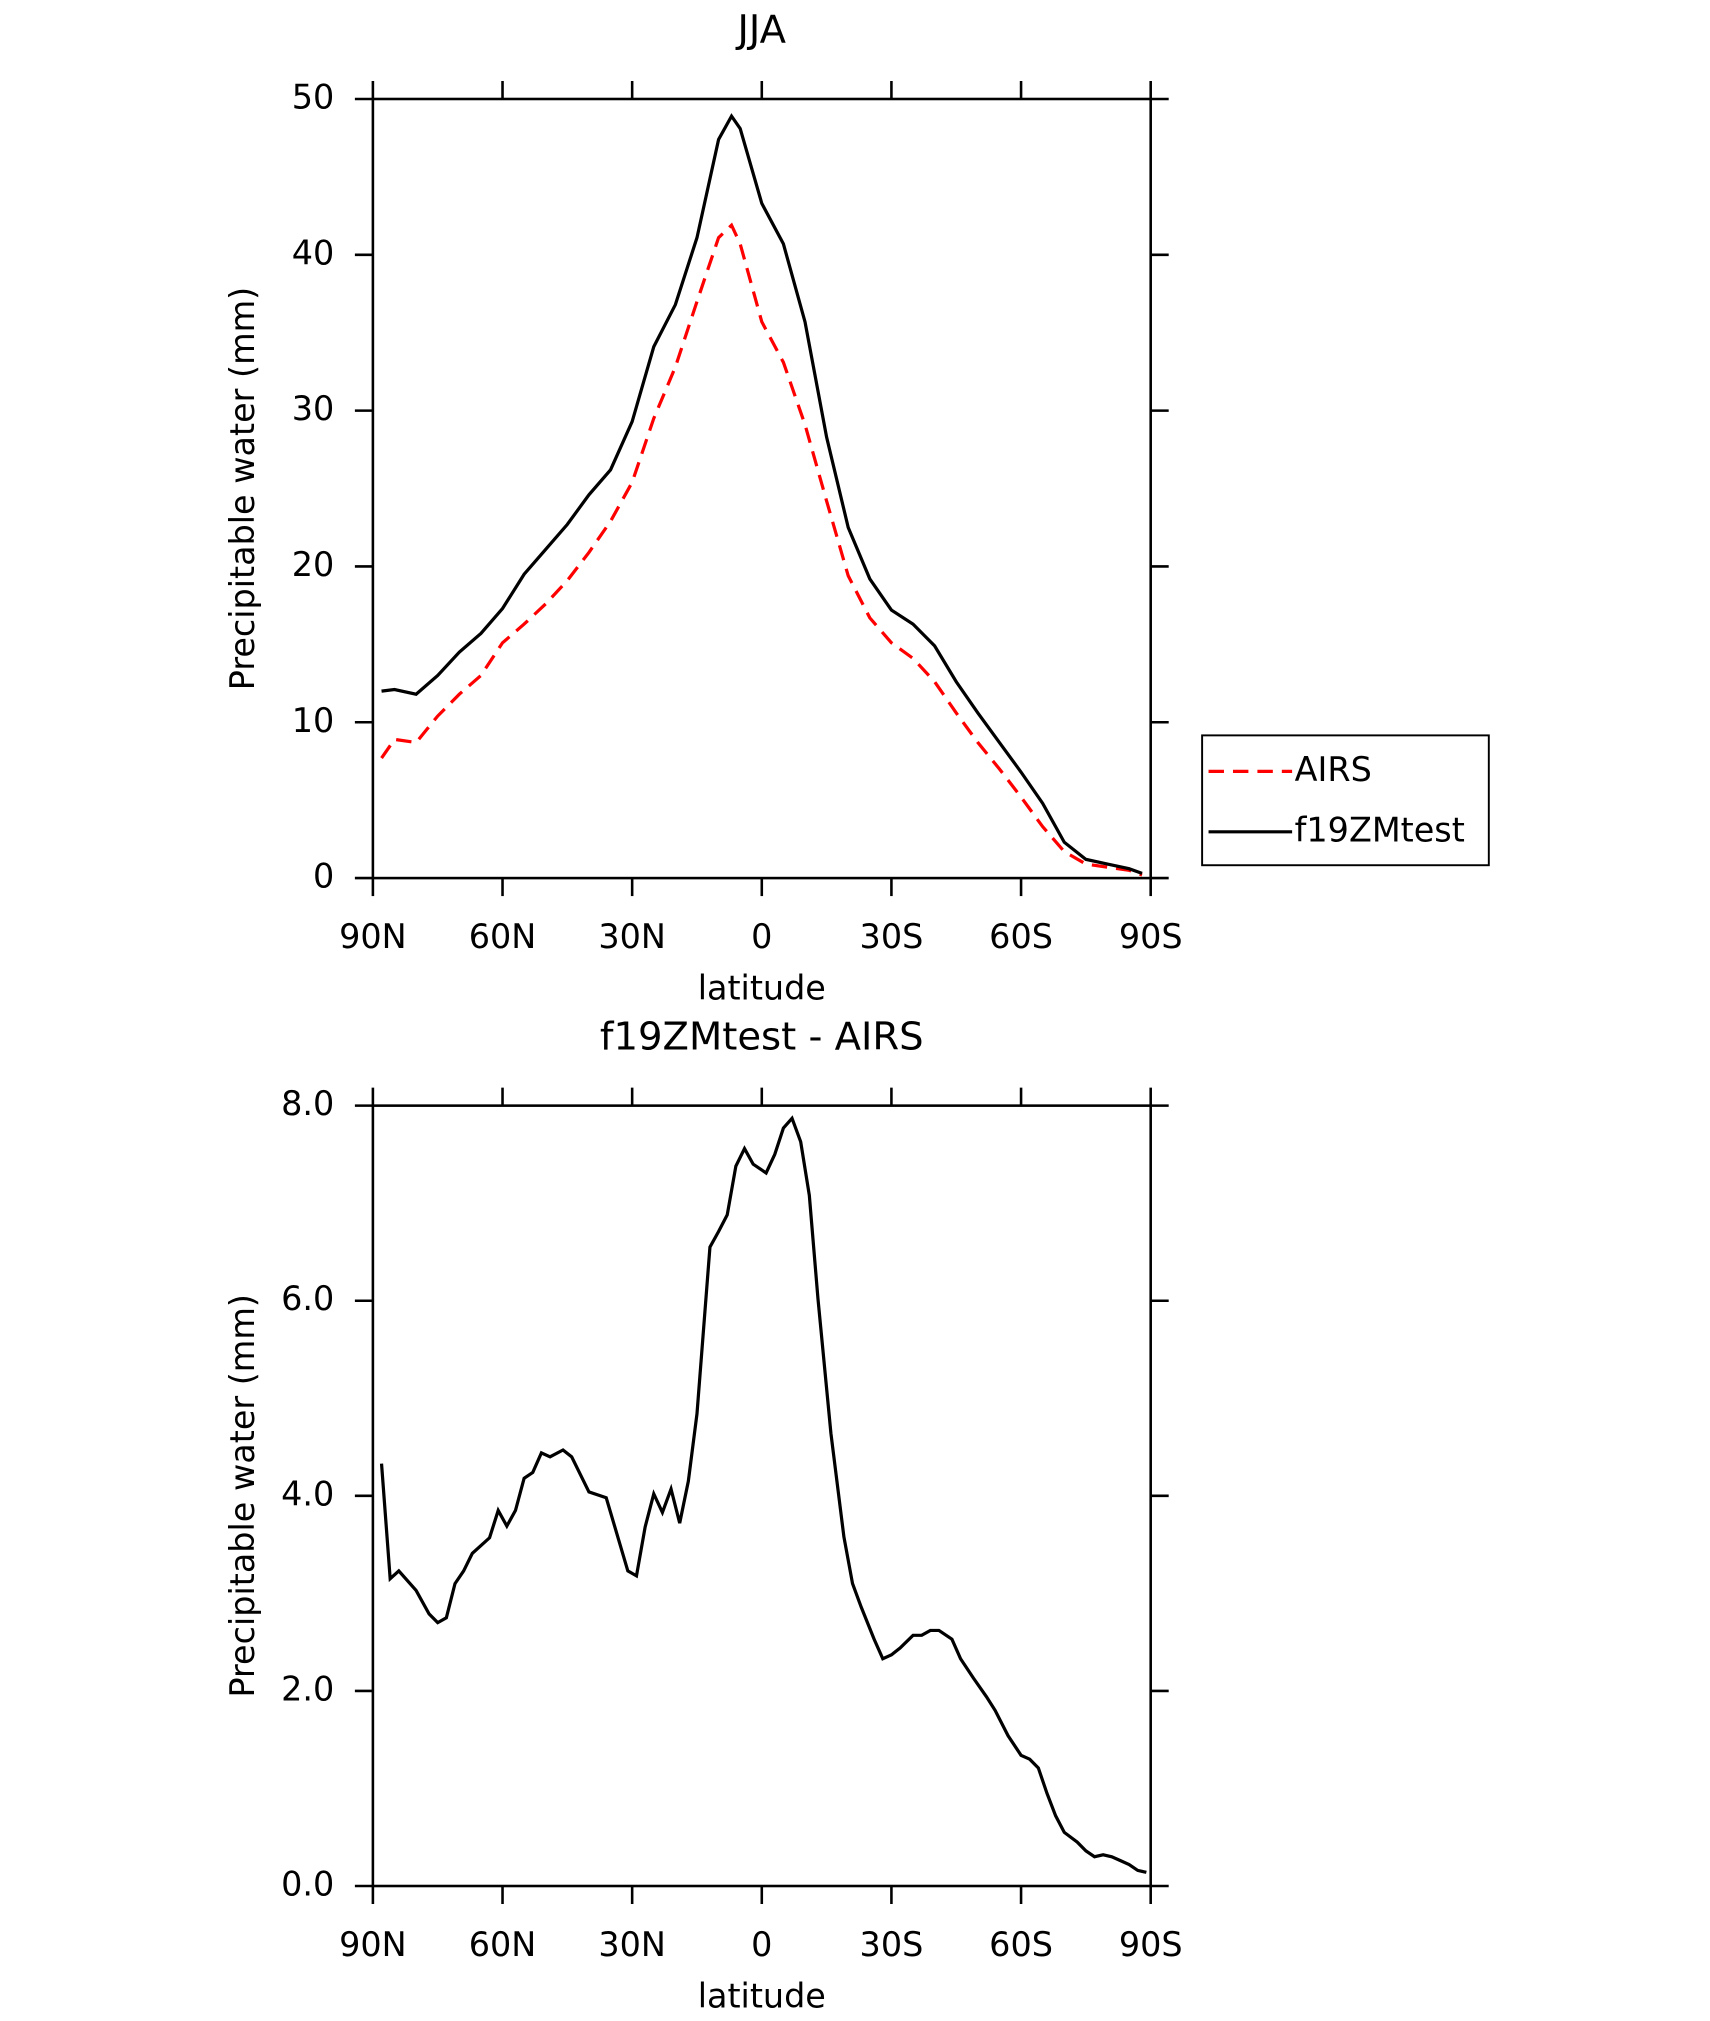 This screenshot has width=1710, height=2021. I want to click on y-tick-label: 10, so click(313, 720).